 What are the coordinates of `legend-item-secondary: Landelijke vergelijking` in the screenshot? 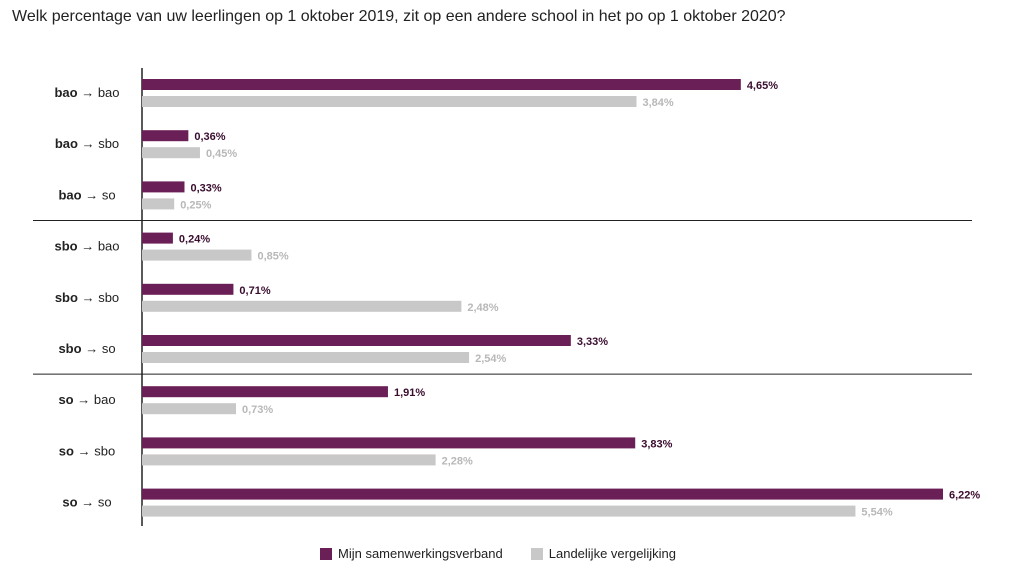 It's located at (603, 553).